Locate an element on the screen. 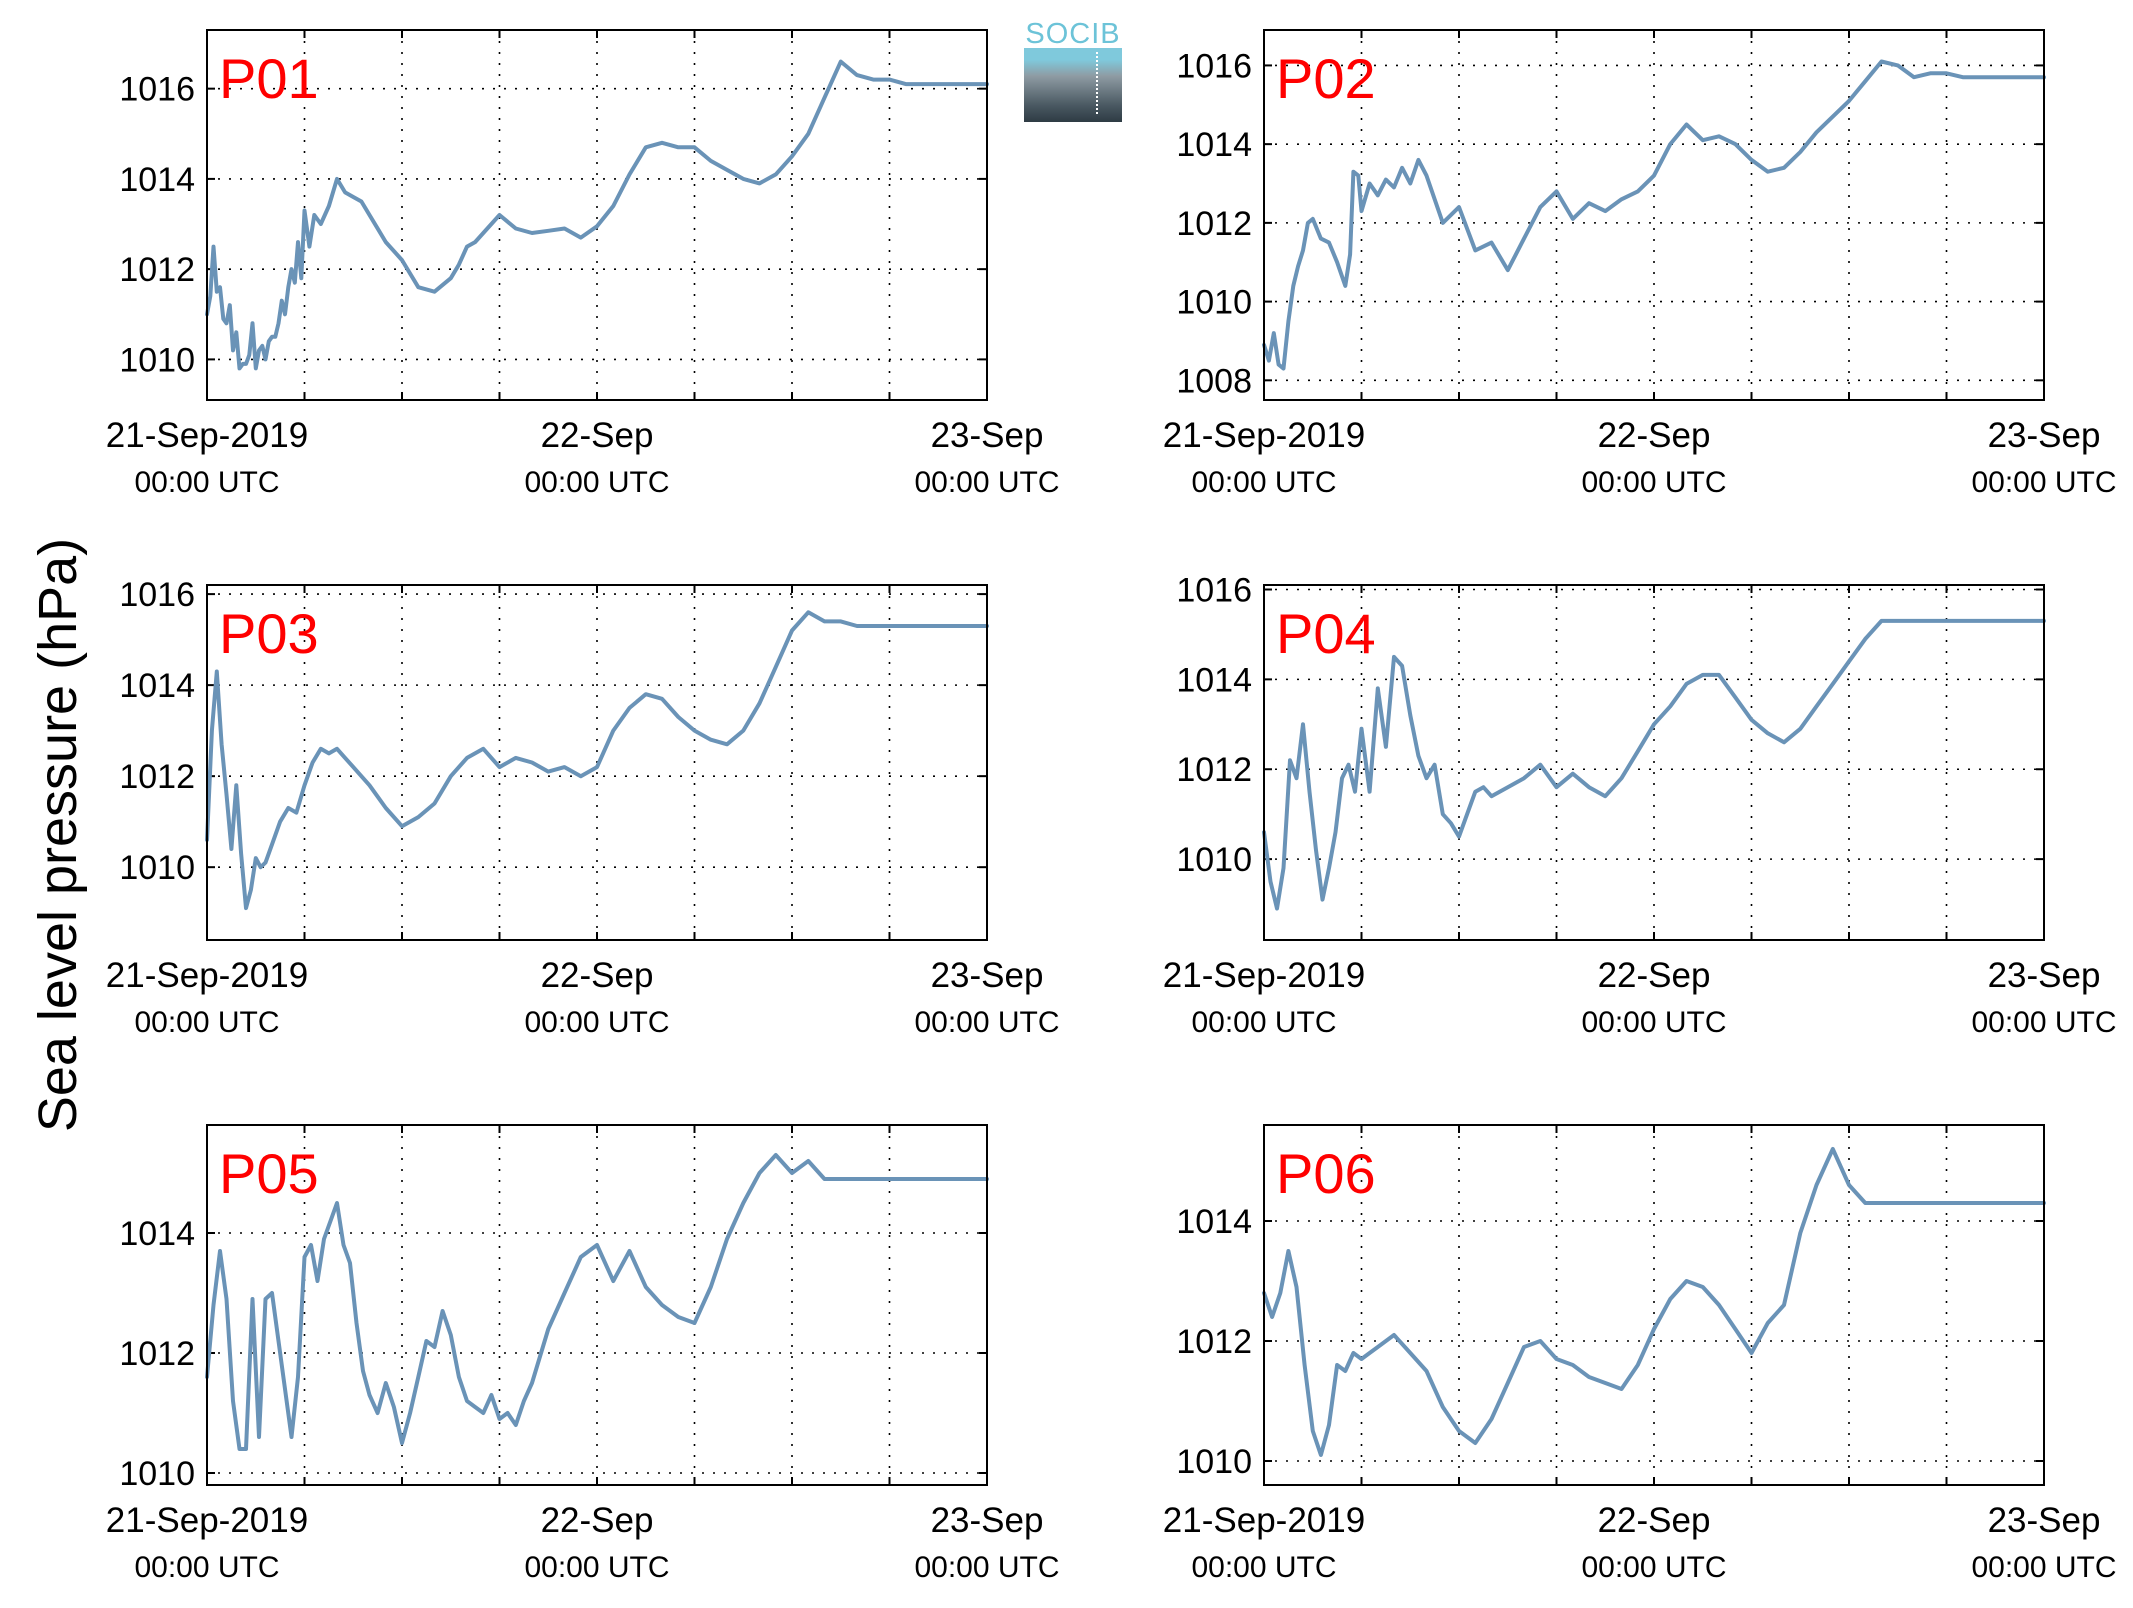 The image size is (2133, 1608). logo-graphic is located at coordinates (1073, 85).